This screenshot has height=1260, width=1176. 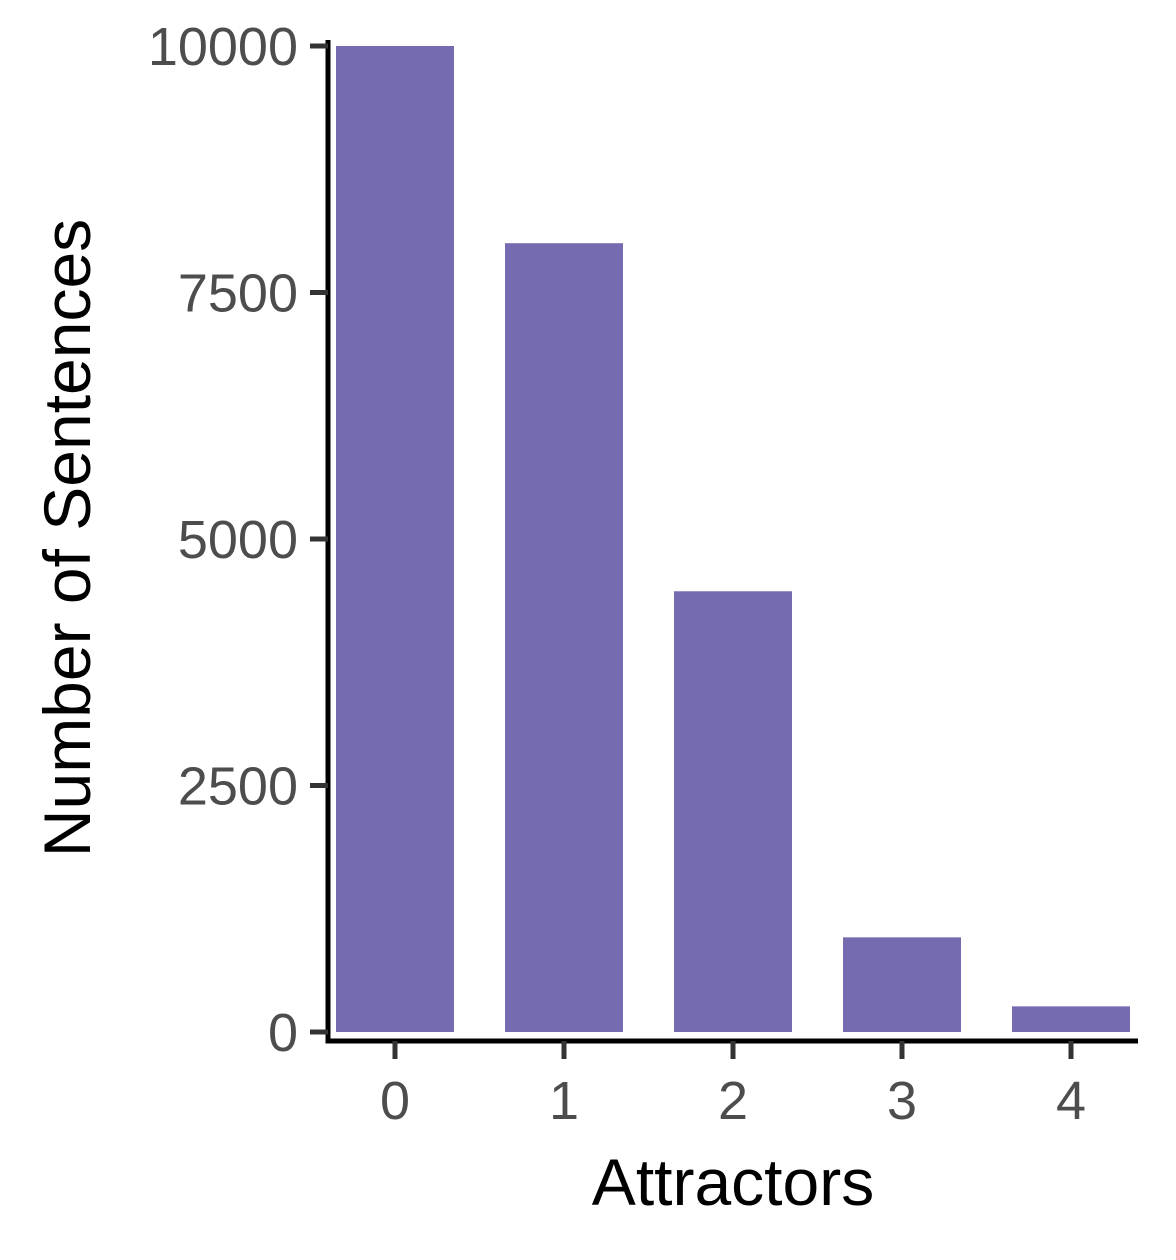 I want to click on y-tick-label-7500: 7500, so click(x=238, y=294).